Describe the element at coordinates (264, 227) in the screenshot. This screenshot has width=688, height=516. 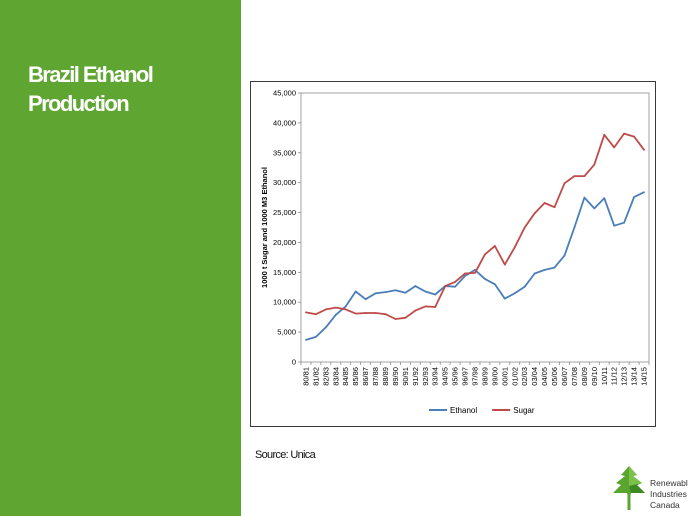
I see `y-axis-label: 1000 t Sugar and 1000 M3 Ethanol` at that location.